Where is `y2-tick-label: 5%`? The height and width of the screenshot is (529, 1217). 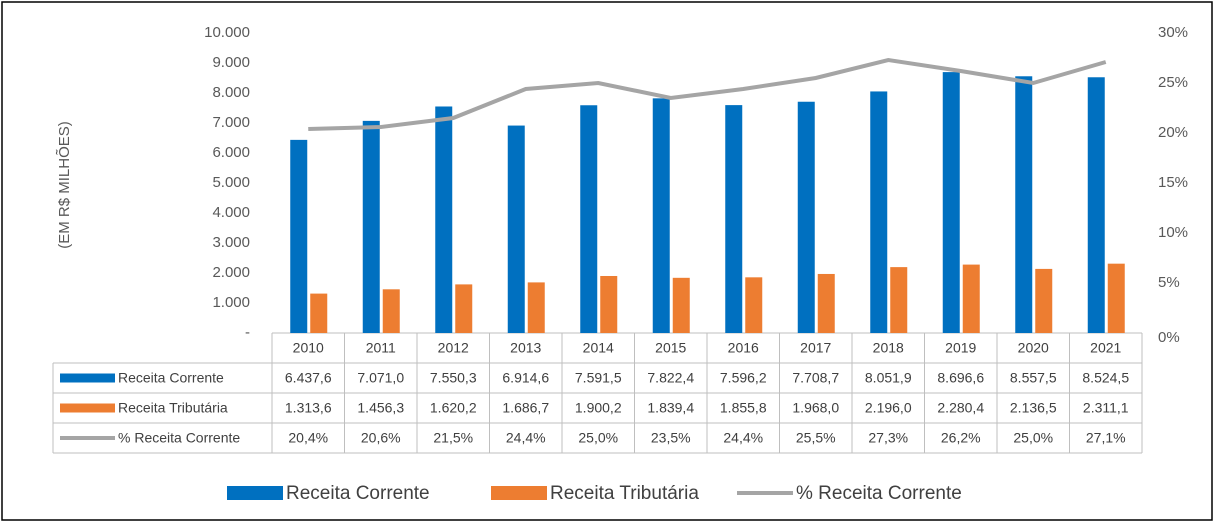
y2-tick-label: 5% is located at coordinates (1169, 282).